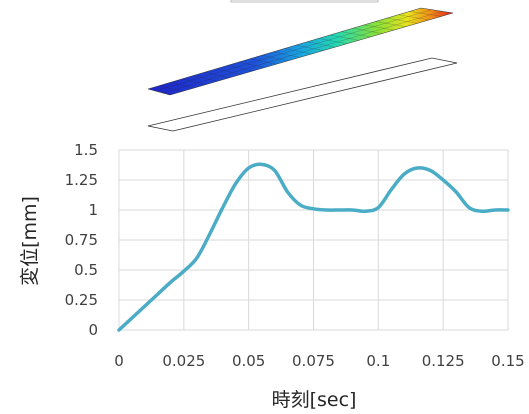 The image size is (529, 414). What do you see at coordinates (81, 300) in the screenshot?
I see `y-tick-label: 0.25` at bounding box center [81, 300].